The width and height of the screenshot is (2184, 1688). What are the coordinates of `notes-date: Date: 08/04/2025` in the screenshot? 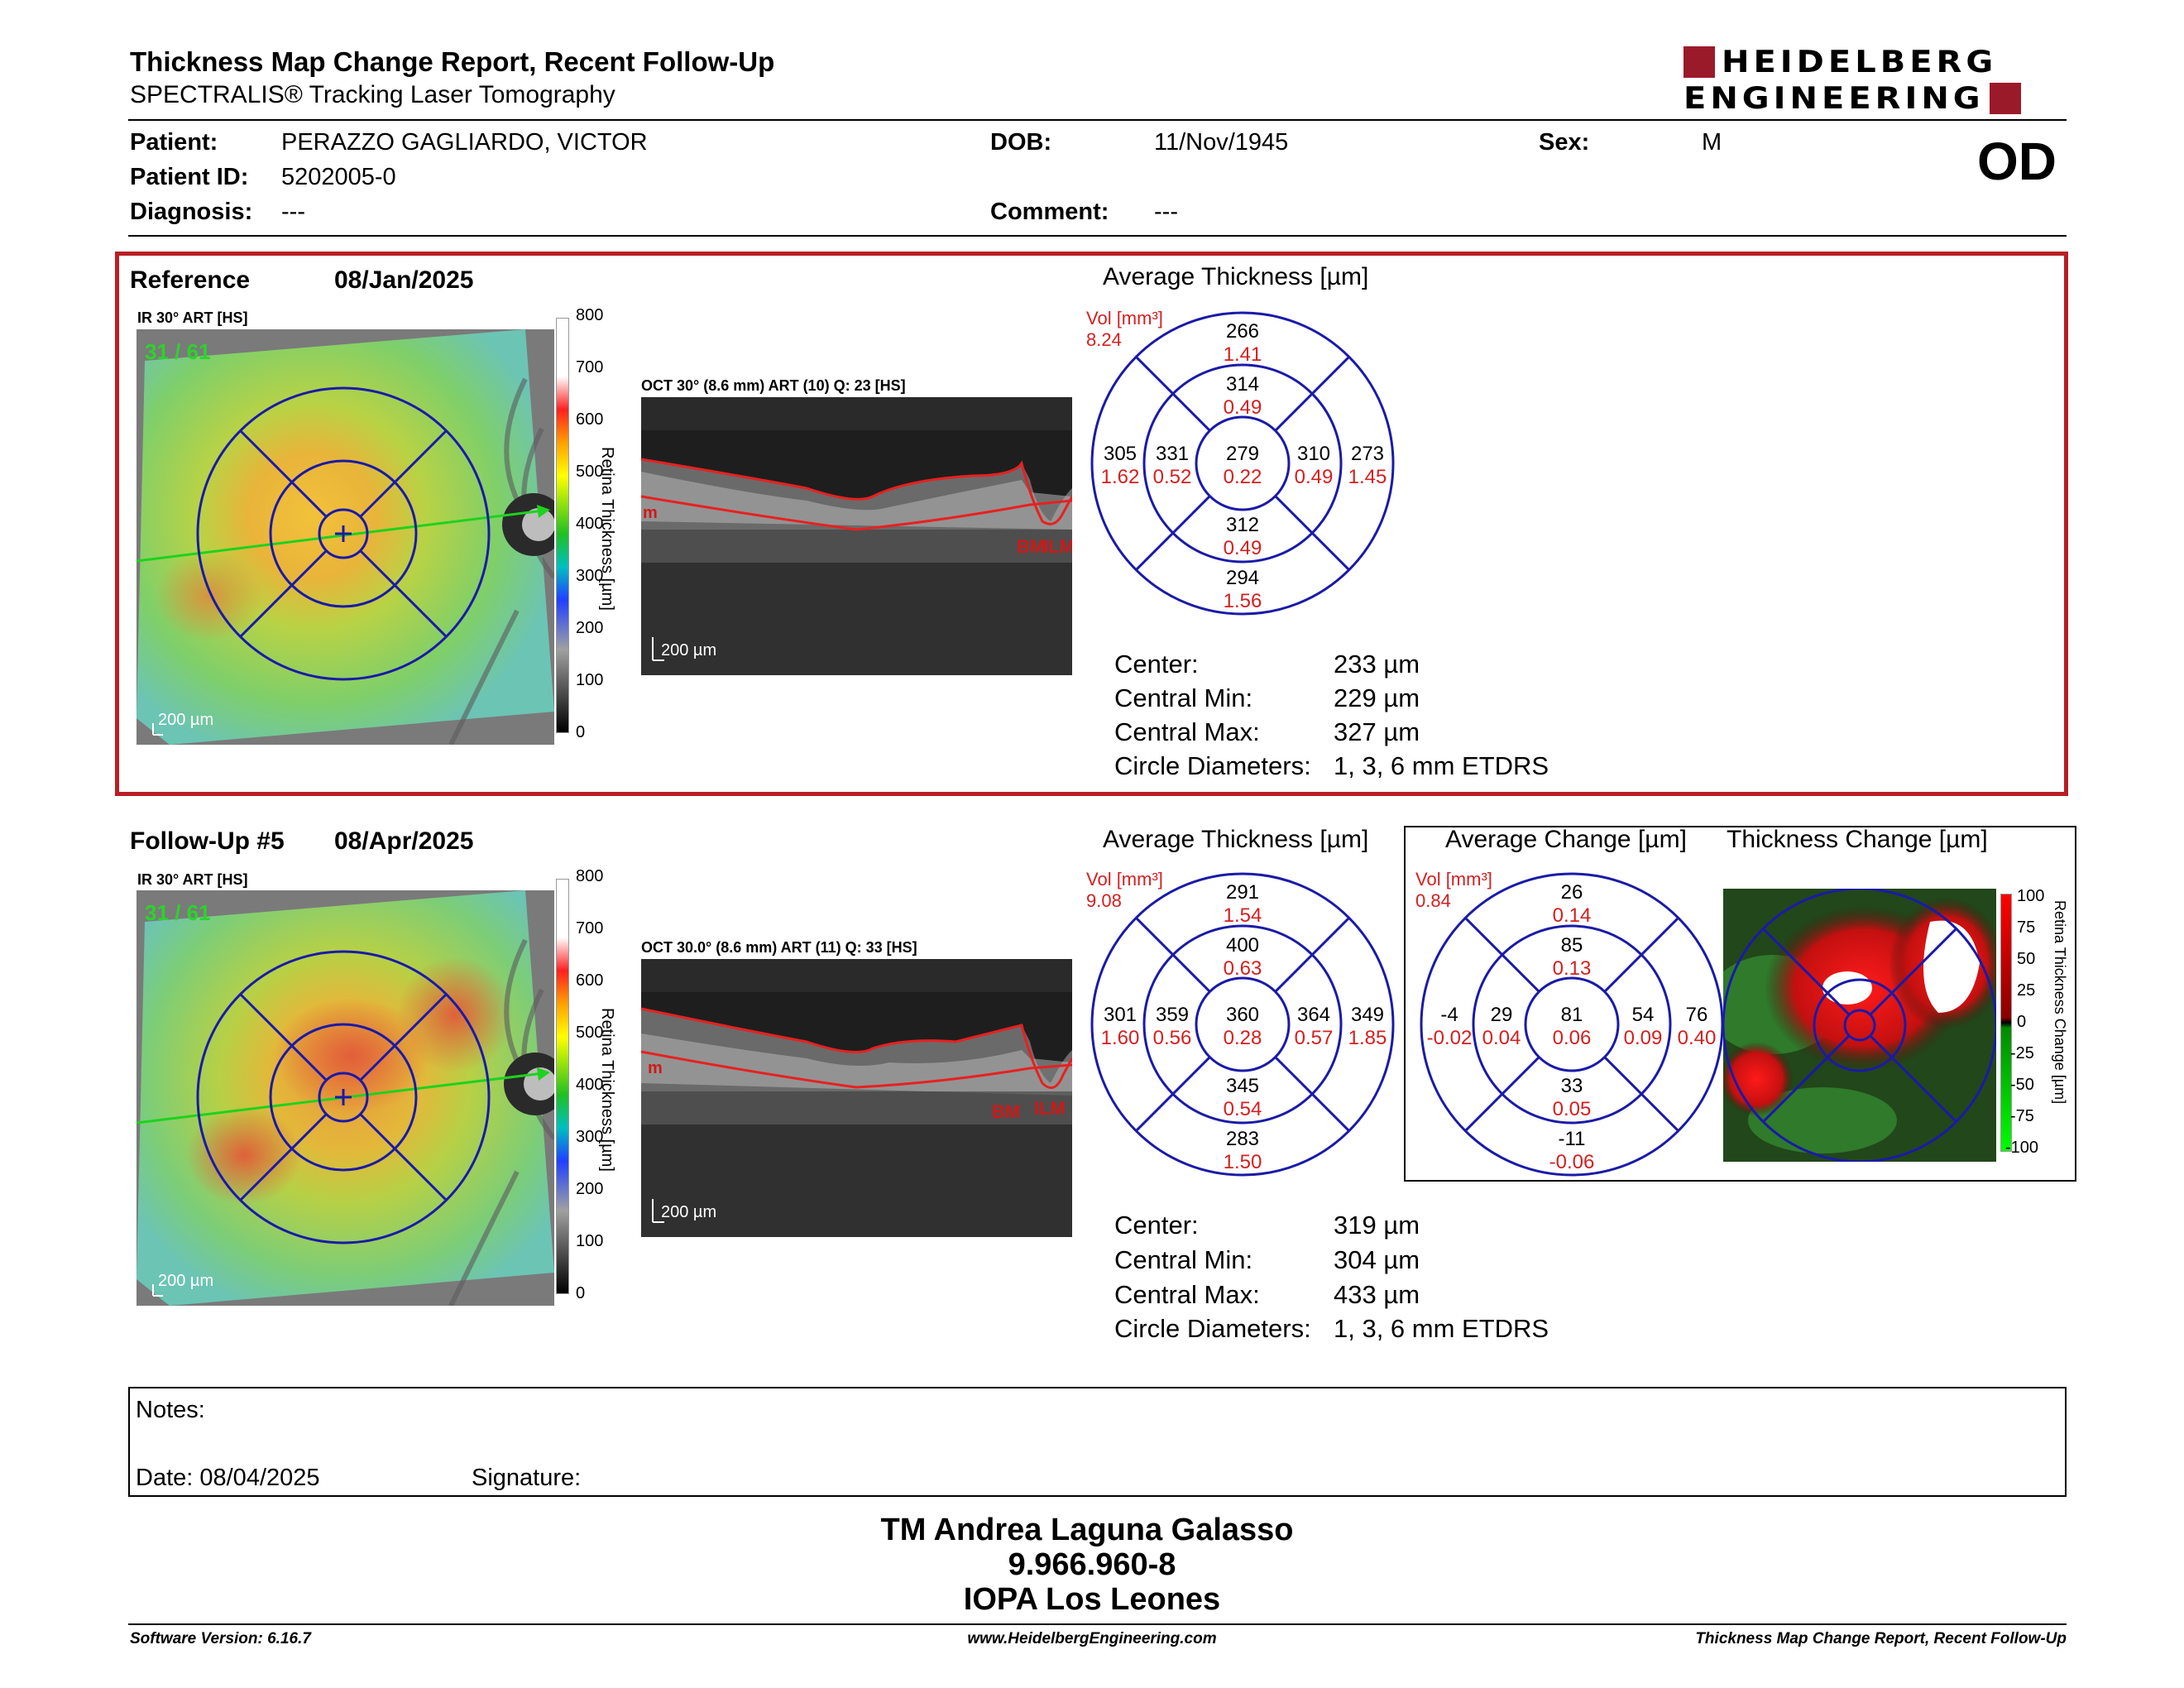 It's located at (228, 1478).